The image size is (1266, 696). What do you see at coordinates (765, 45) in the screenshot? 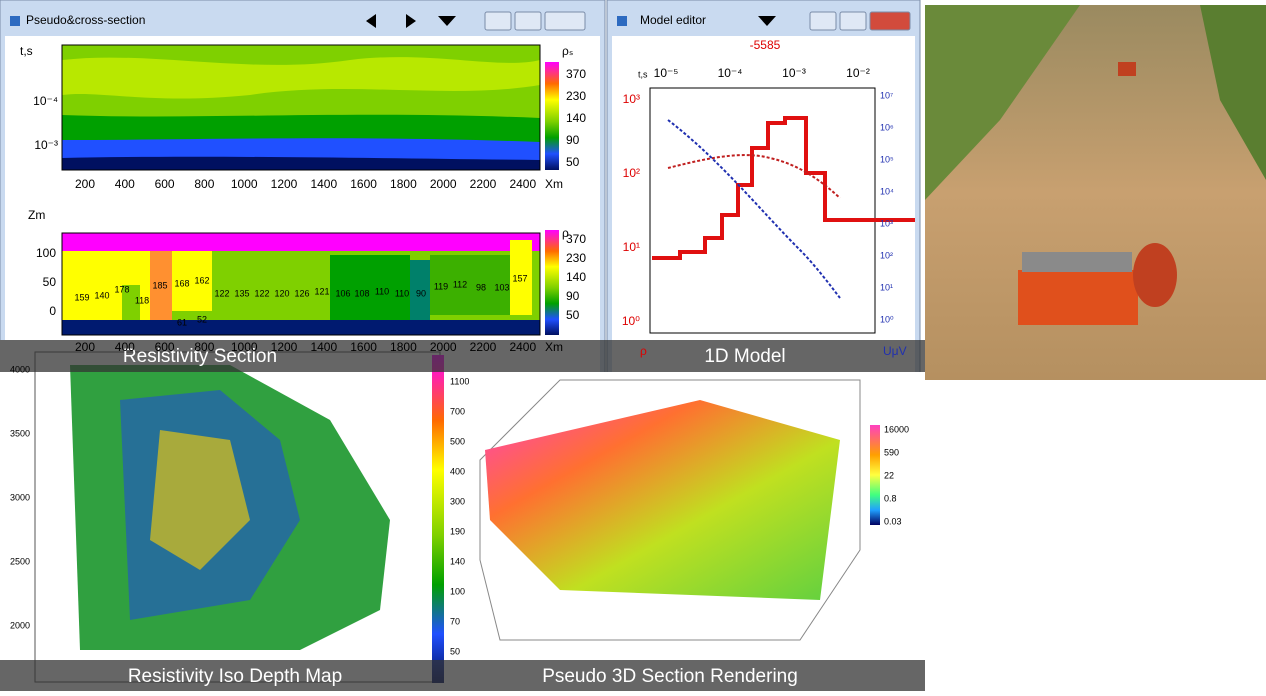
I see `station-label: -5585` at bounding box center [765, 45].